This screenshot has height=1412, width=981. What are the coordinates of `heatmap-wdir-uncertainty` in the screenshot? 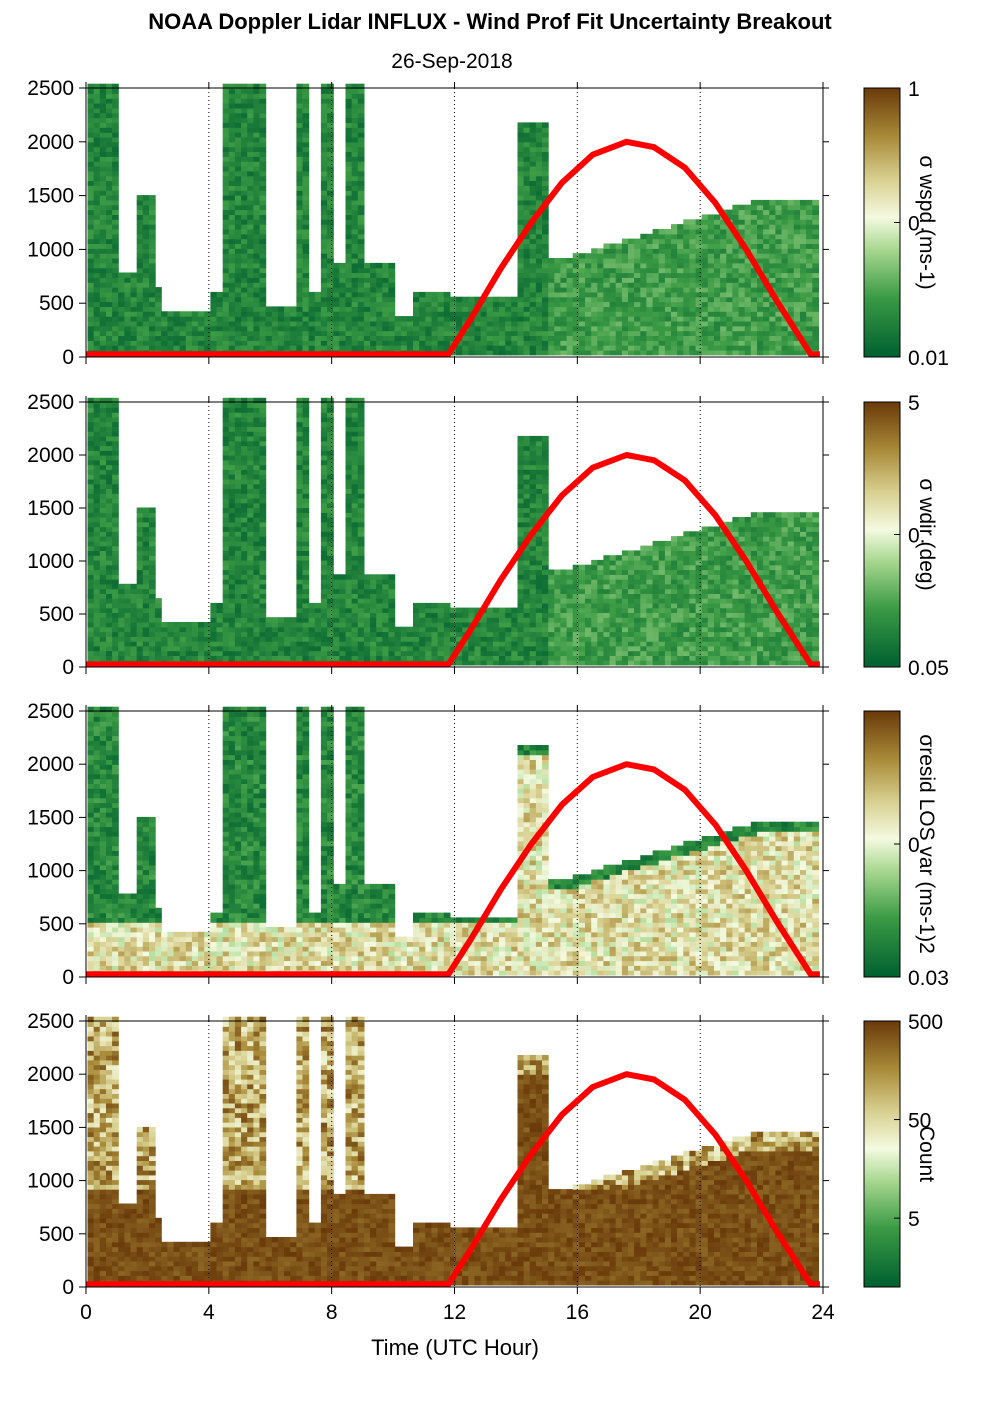 It's located at (453, 531).